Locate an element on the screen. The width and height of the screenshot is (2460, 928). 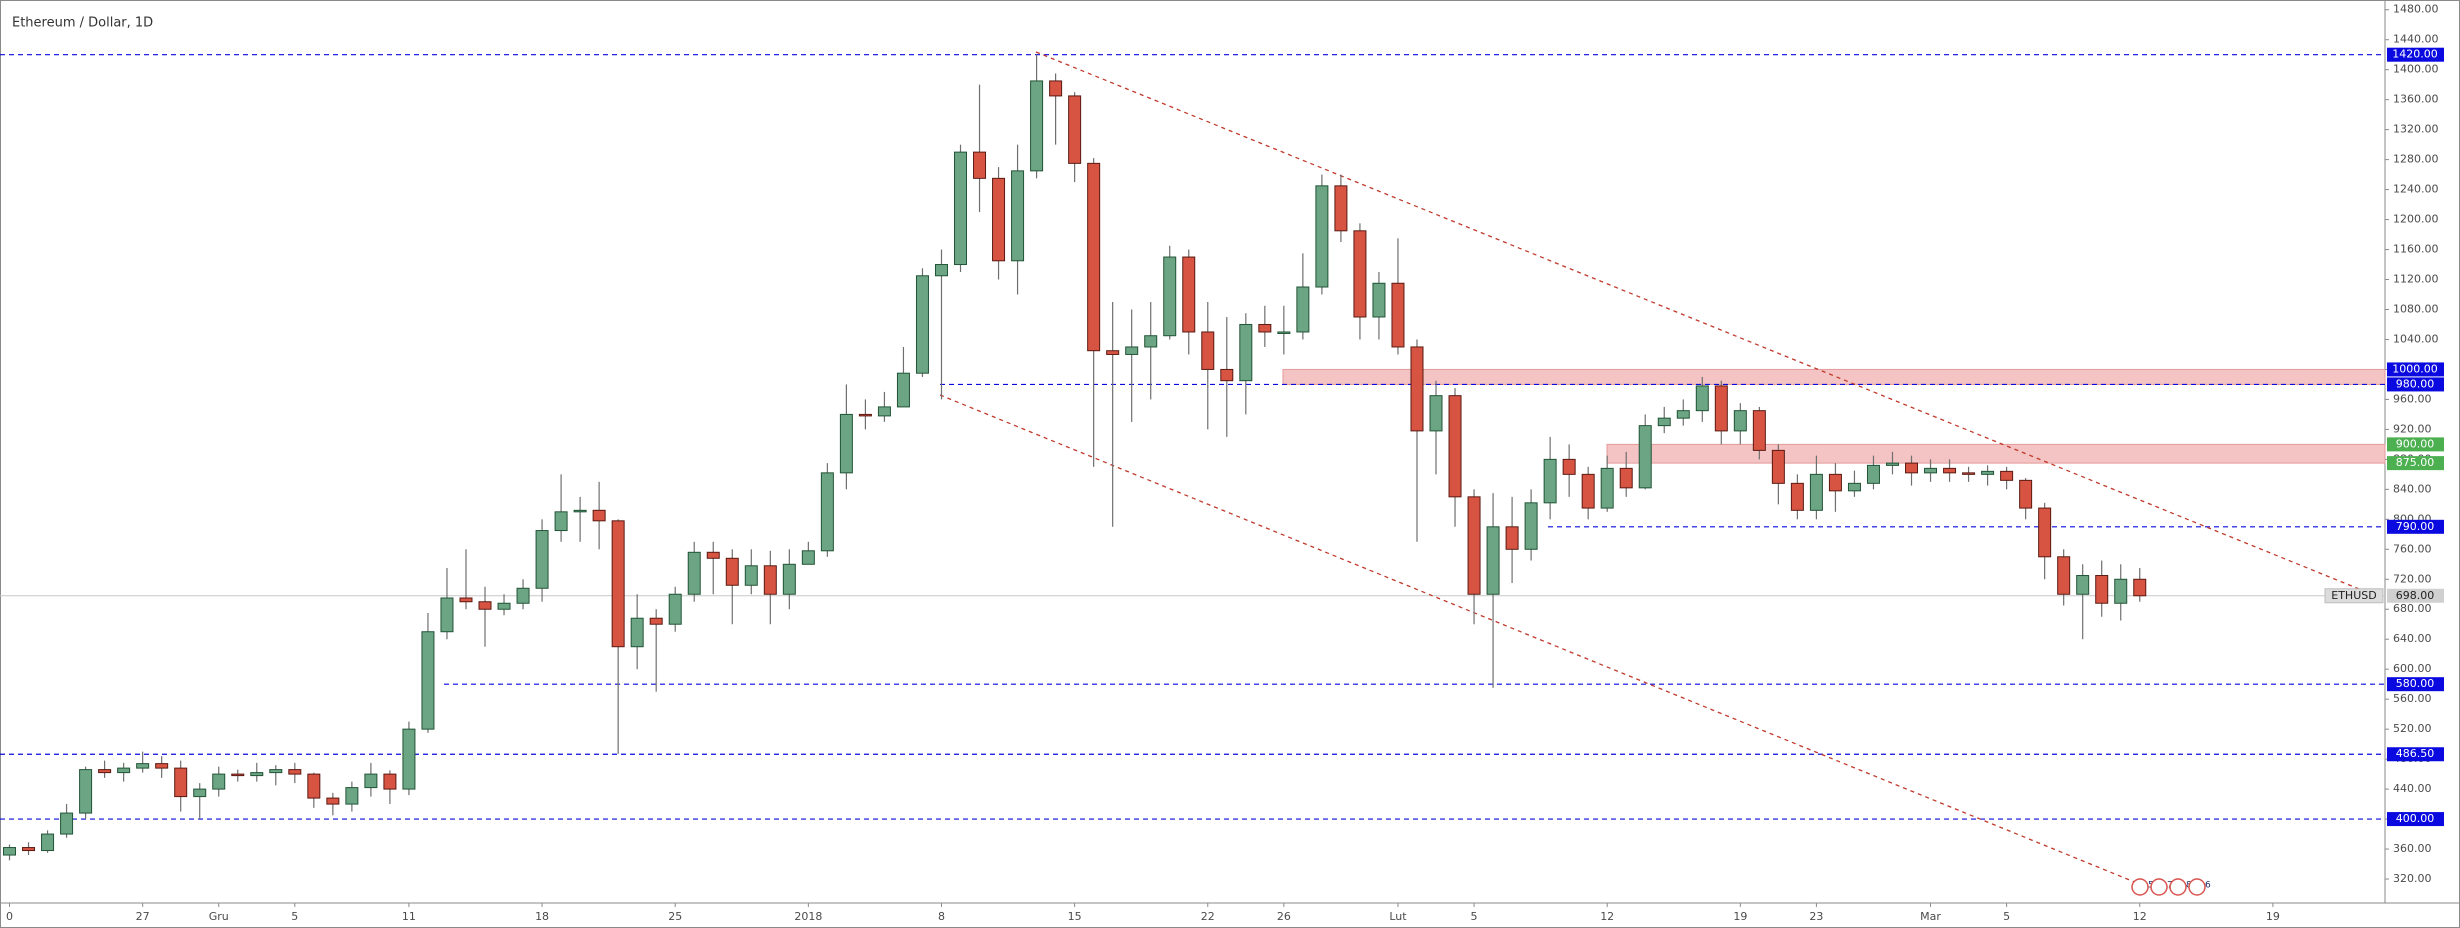
x-tick-label: Lut is located at coordinates (1398, 916).